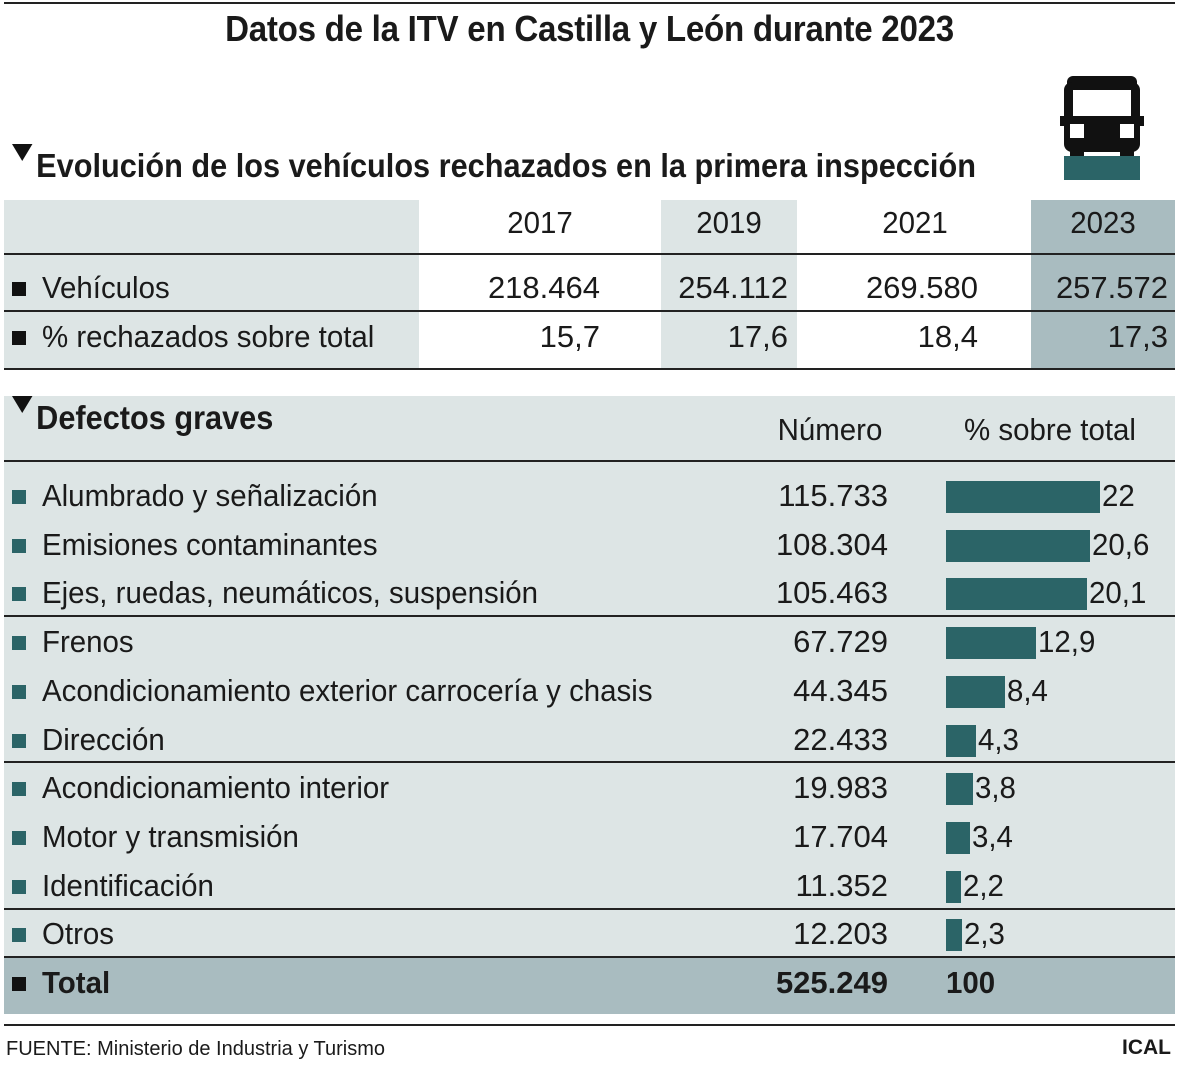 Image resolution: width=1179 pixels, height=1067 pixels. Describe the element at coordinates (840, 787) in the screenshot. I see `defect-numero: 19.983` at that location.